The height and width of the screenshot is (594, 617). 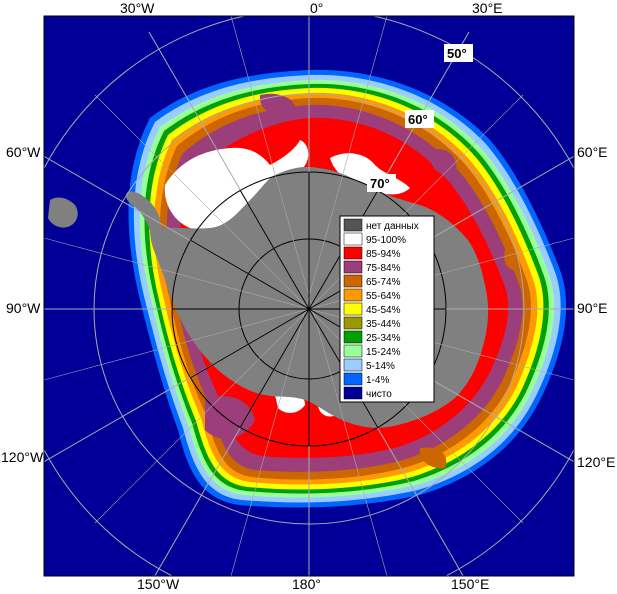 What do you see at coordinates (316, 8) in the screenshot?
I see `lon-label-0: 0°` at bounding box center [316, 8].